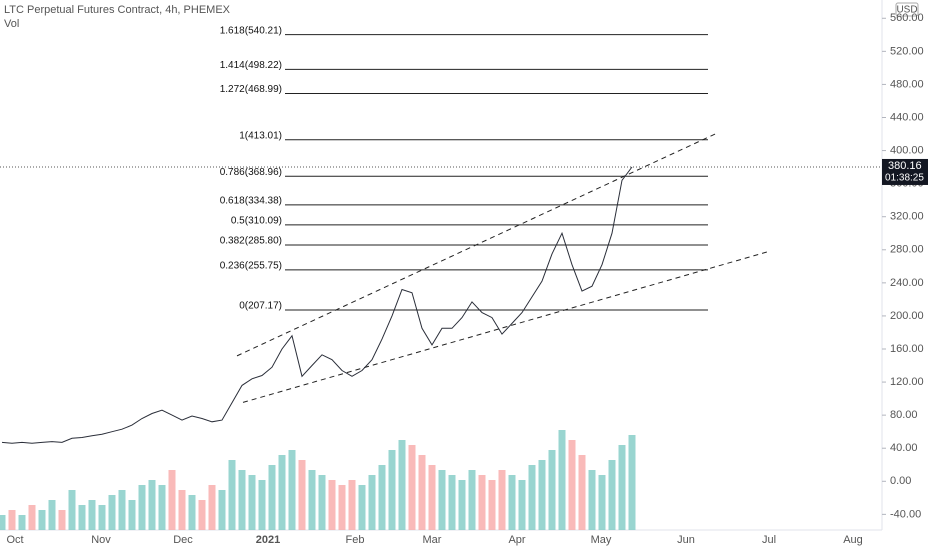 This screenshot has width=932, height=550. I want to click on x-tick-label: Jun, so click(686, 540).